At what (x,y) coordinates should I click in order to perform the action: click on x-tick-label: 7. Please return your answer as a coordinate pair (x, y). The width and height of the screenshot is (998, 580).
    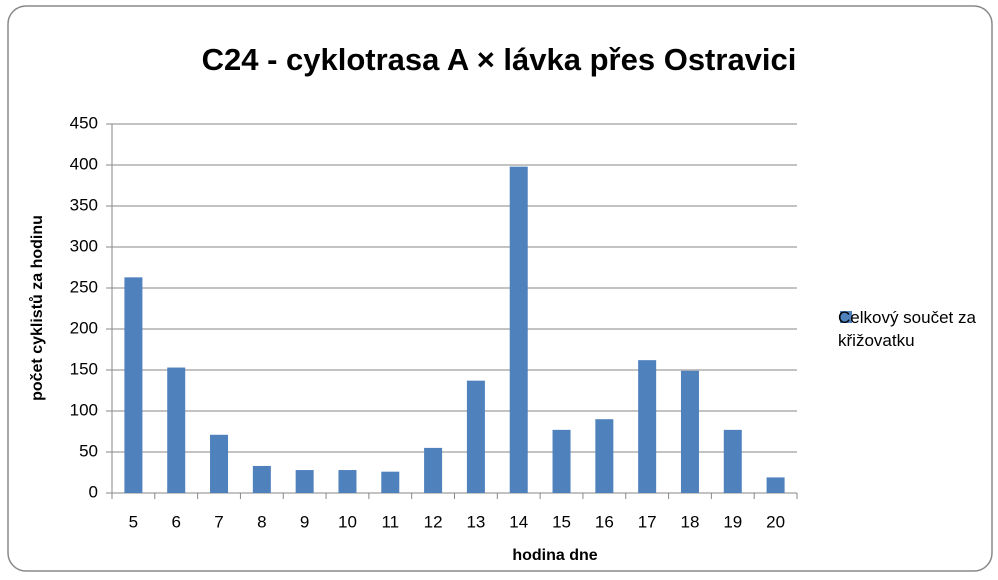
    Looking at the image, I should click on (218, 521).